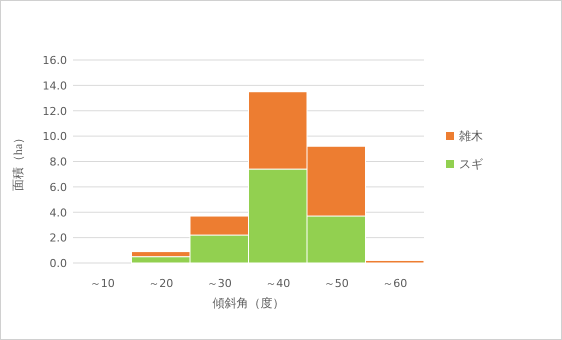 Image resolution: width=562 pixels, height=340 pixels. I want to click on x-tick-label: ～60, so click(395, 283).